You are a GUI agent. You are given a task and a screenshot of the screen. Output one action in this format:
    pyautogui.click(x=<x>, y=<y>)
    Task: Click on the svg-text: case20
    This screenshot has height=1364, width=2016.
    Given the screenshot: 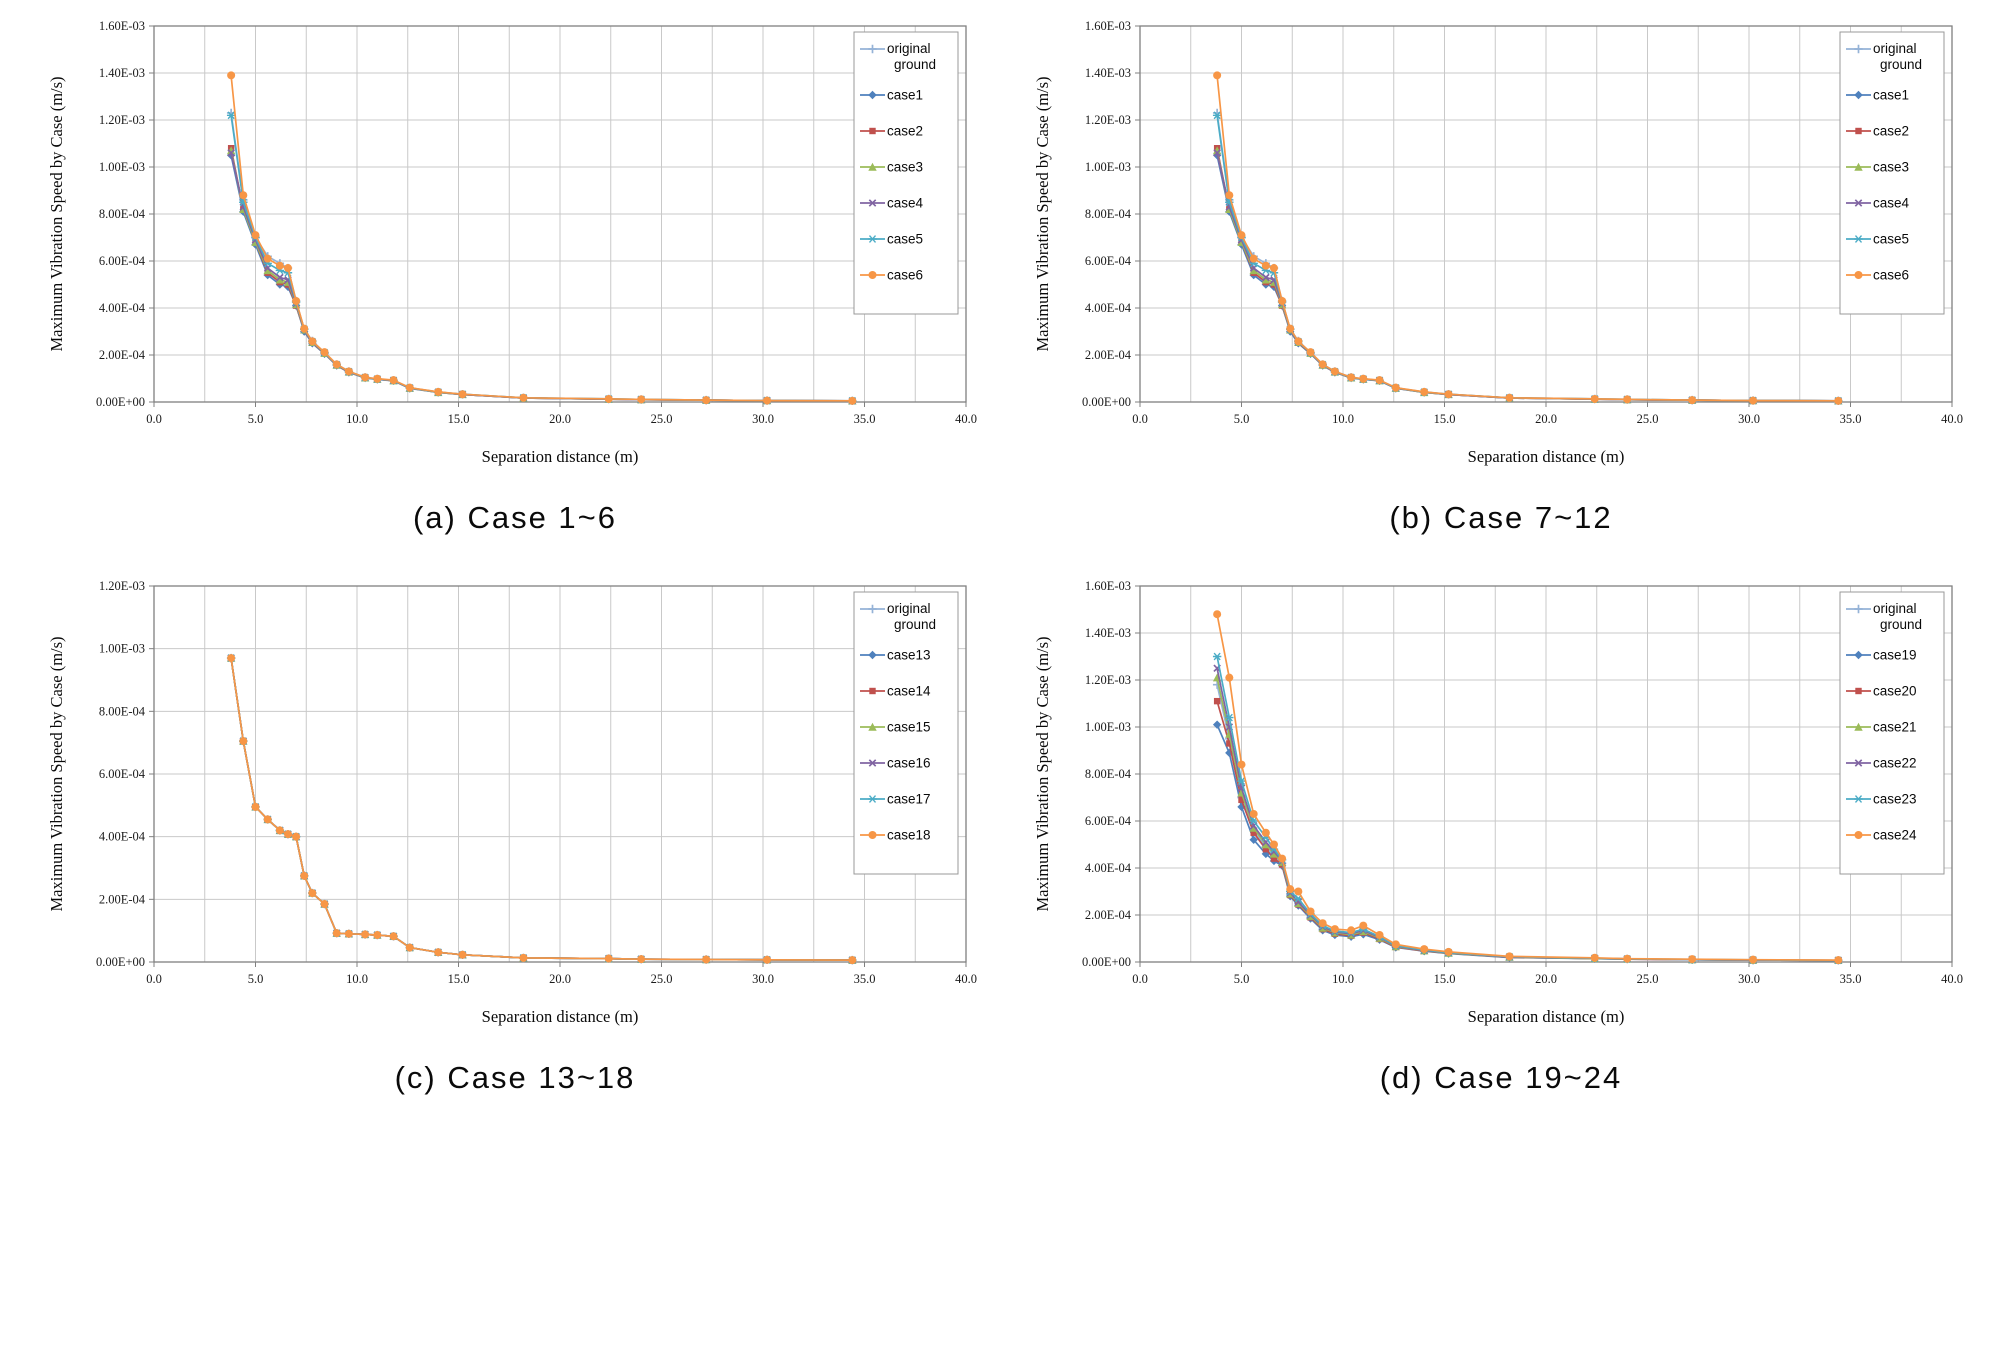 What is the action you would take?
    pyautogui.click(x=1895, y=691)
    